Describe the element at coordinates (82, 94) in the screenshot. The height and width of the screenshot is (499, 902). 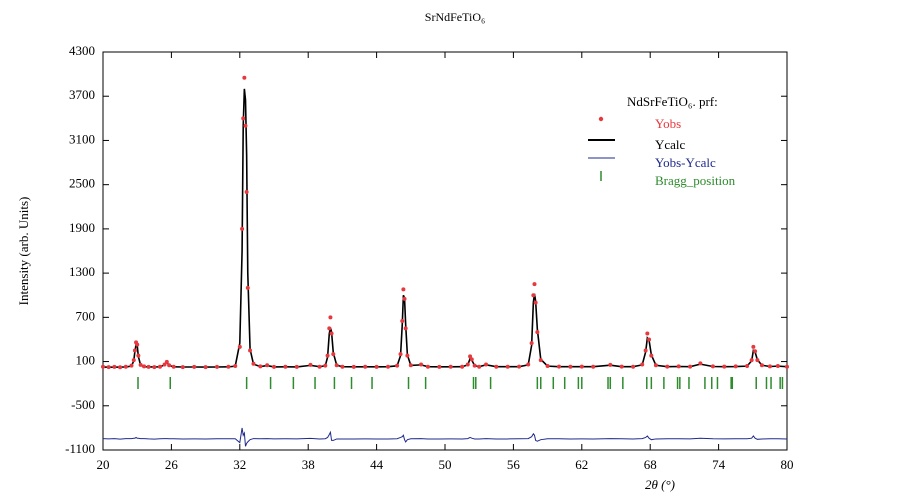
I see `y-tick-label: 3700` at that location.